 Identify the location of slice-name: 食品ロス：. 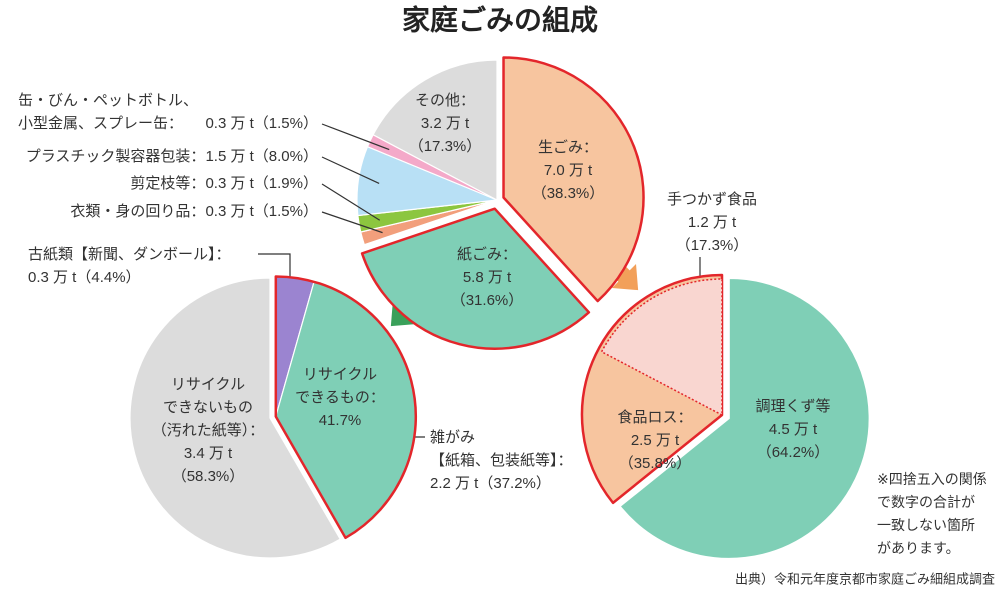
(654, 417).